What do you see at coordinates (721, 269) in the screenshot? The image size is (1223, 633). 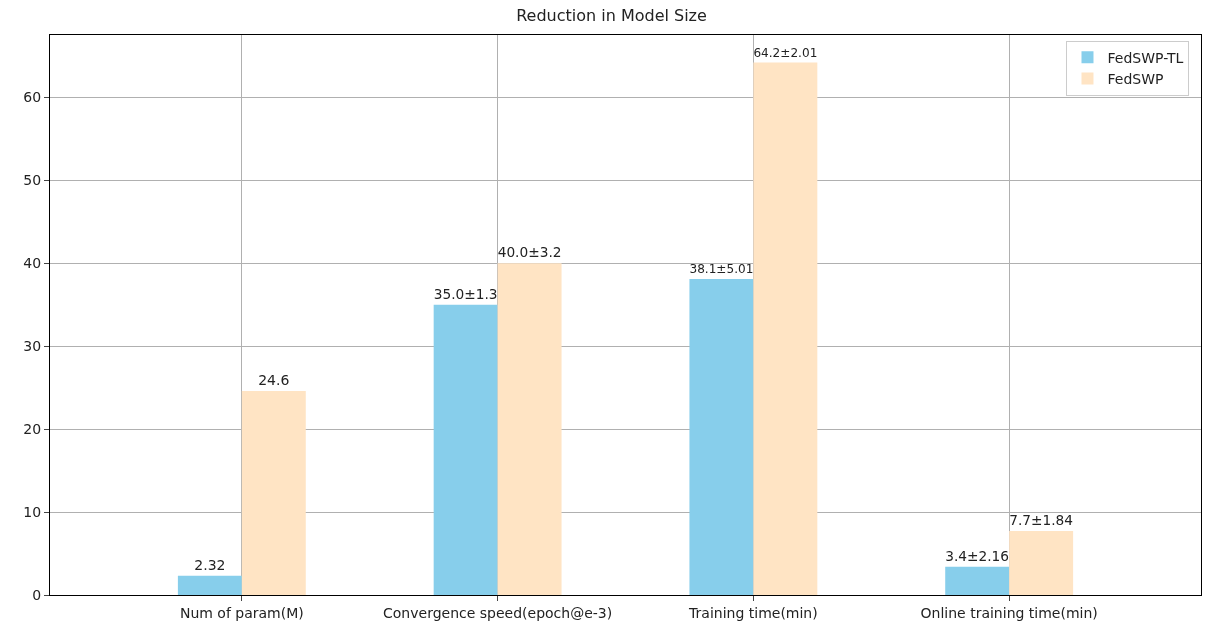 I see `data-label: 38.1±5.01` at bounding box center [721, 269].